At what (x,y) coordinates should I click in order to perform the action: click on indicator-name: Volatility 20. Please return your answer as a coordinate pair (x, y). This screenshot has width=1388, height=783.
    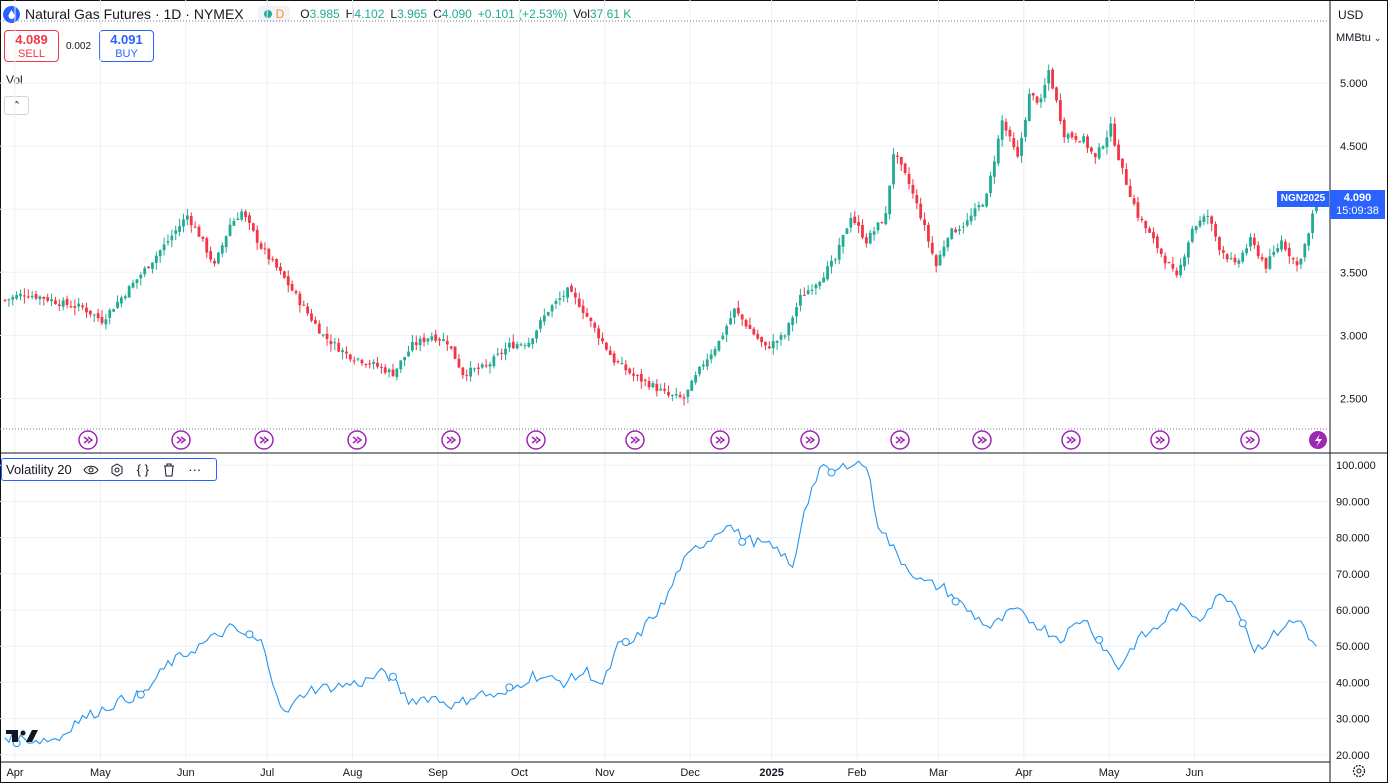
    Looking at the image, I should click on (39, 469).